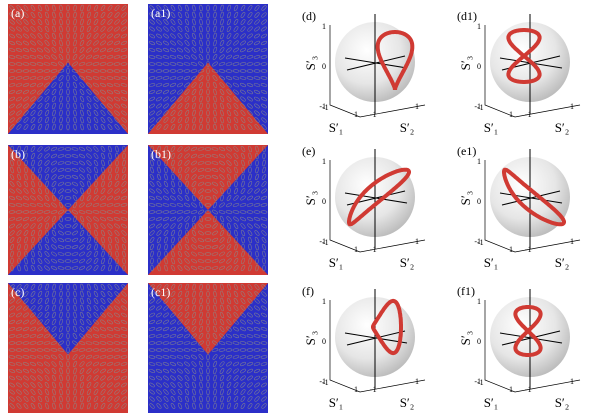 The image size is (598, 417). I want to click on s3-label: S′₃, so click(465, 338).